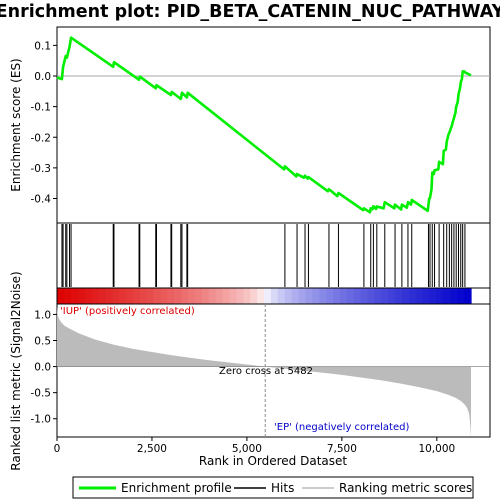 This screenshot has width=500, height=500. Describe the element at coordinates (57, 449) in the screenshot. I see `x-tick-label: 0` at that location.